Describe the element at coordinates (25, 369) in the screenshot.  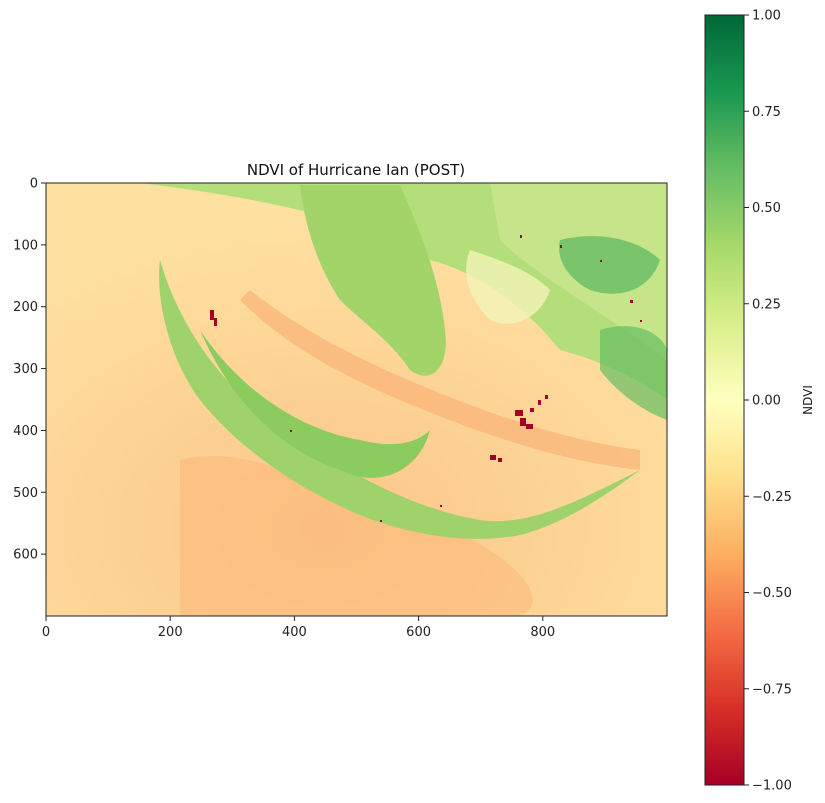
I see `y-tick-label: 300` at that location.